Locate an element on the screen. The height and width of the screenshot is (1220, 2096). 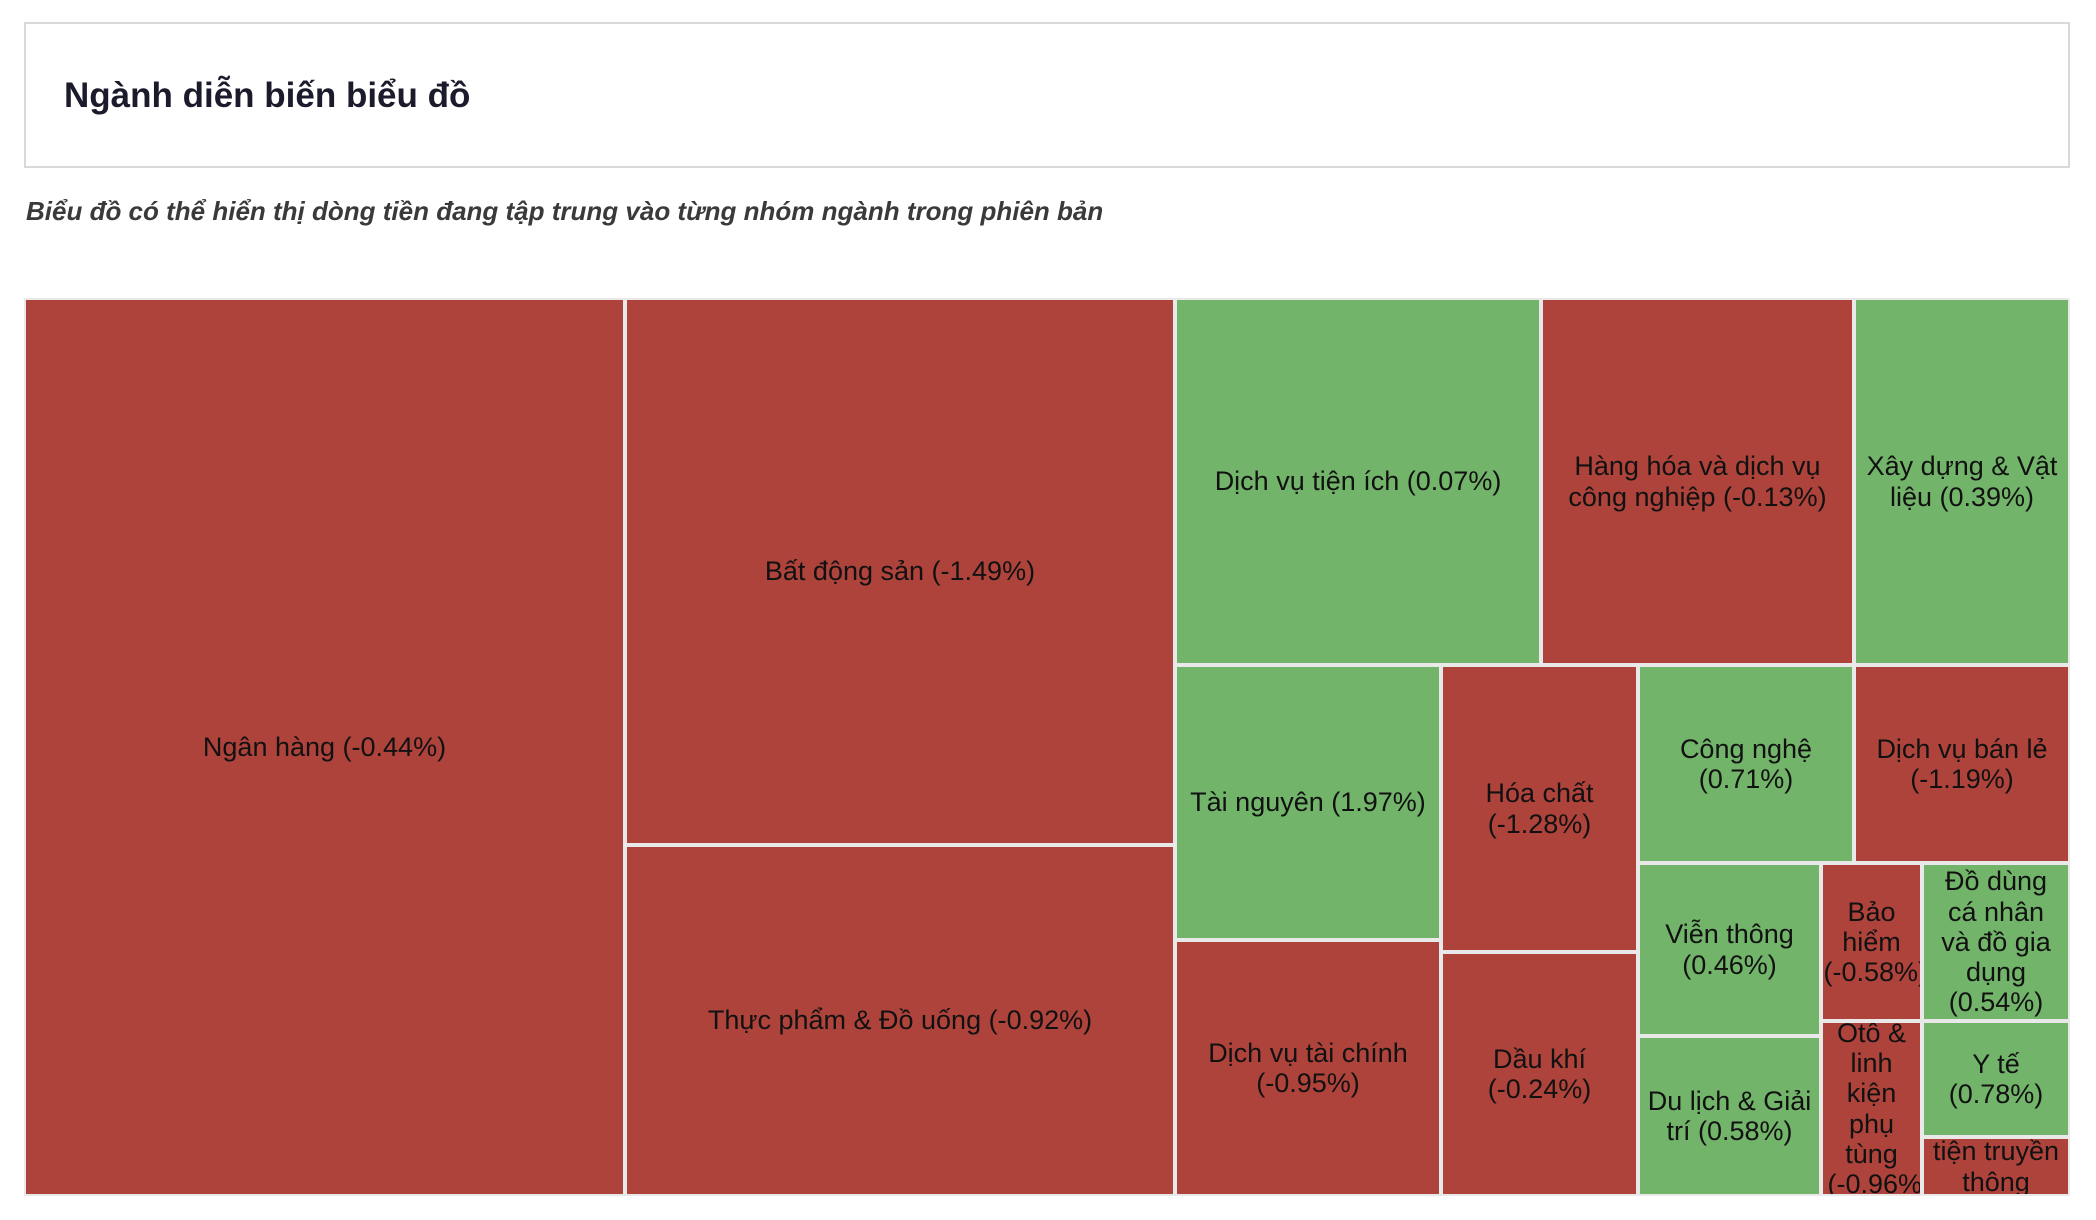
treemap-tile: Dịch vụ tài chính (-0.95%) is located at coordinates (1308, 1068).